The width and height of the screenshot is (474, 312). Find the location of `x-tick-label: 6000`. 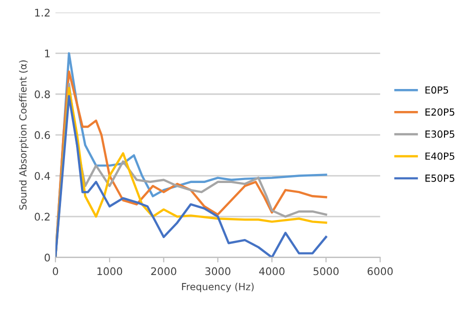

x-tick-label: 6000 is located at coordinates (380, 271).